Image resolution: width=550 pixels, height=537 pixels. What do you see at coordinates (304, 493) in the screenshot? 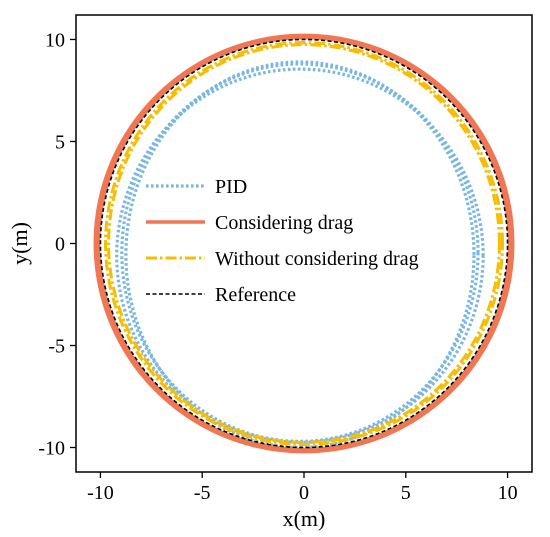
I see `x-tick-label: 0` at bounding box center [304, 493].